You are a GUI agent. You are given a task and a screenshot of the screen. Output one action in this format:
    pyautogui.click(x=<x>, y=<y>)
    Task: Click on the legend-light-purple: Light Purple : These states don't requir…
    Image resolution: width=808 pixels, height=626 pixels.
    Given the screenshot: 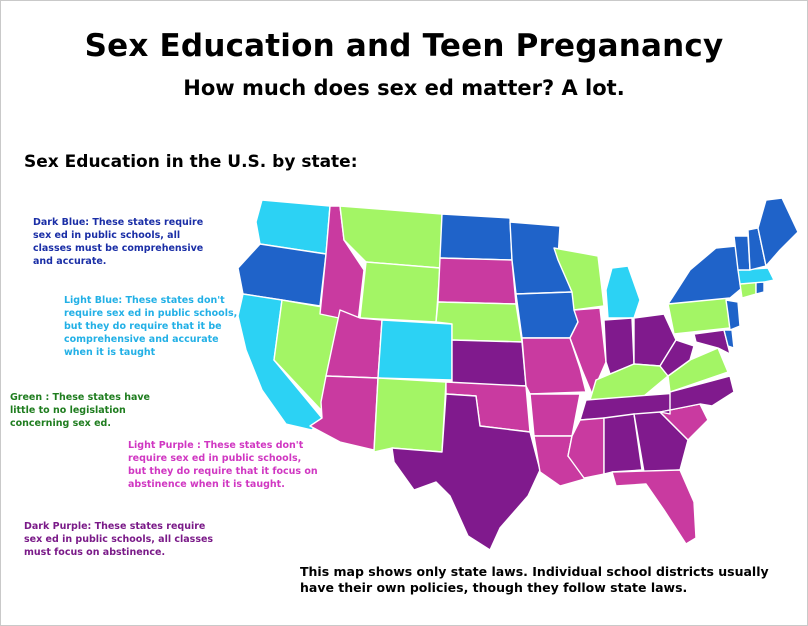 What is the action you would take?
    pyautogui.click(x=223, y=465)
    